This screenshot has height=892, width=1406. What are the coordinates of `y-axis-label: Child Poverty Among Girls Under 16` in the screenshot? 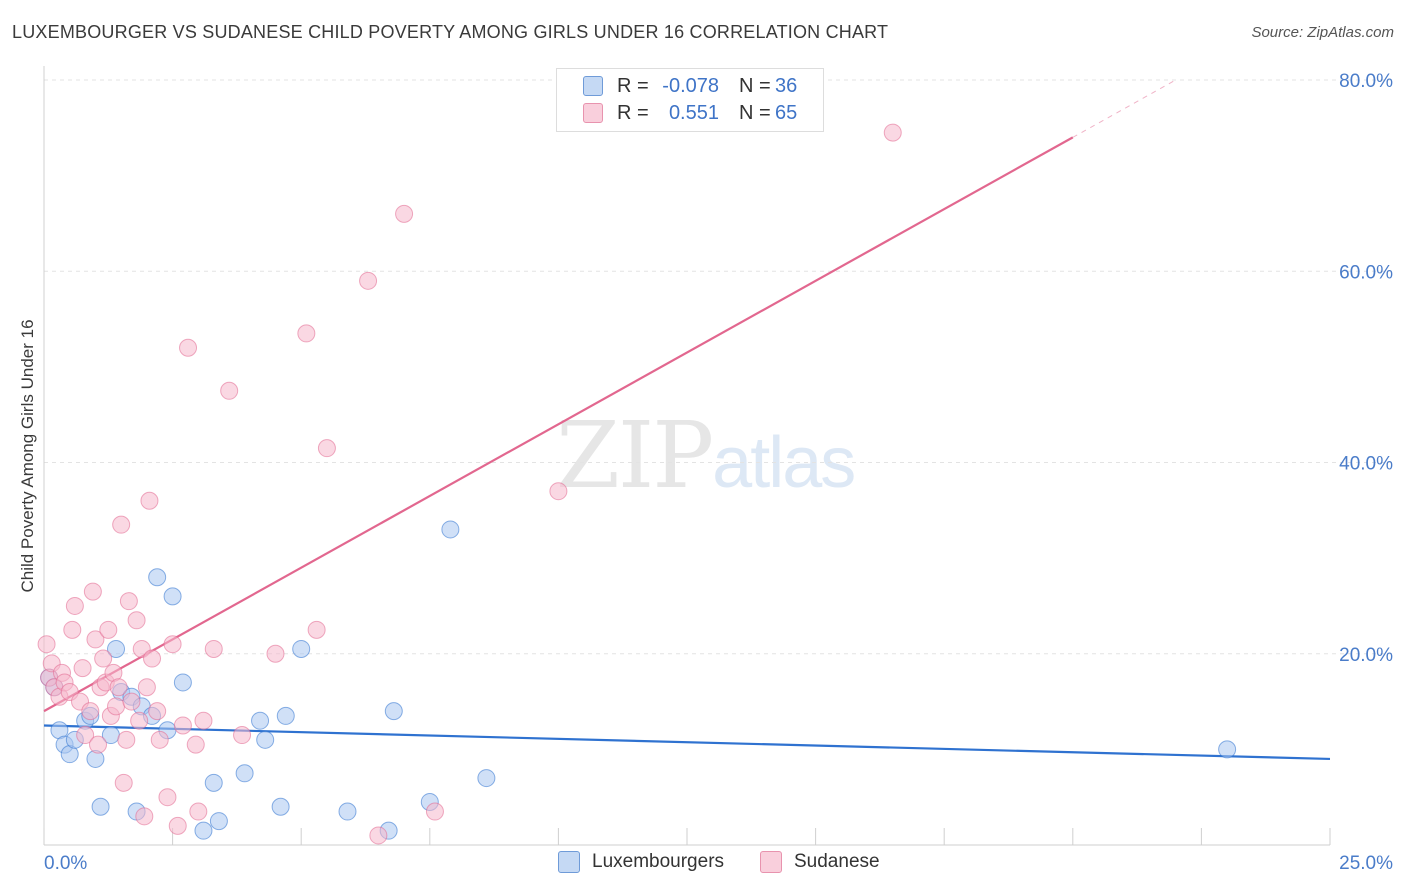 It's located at (27, 455).